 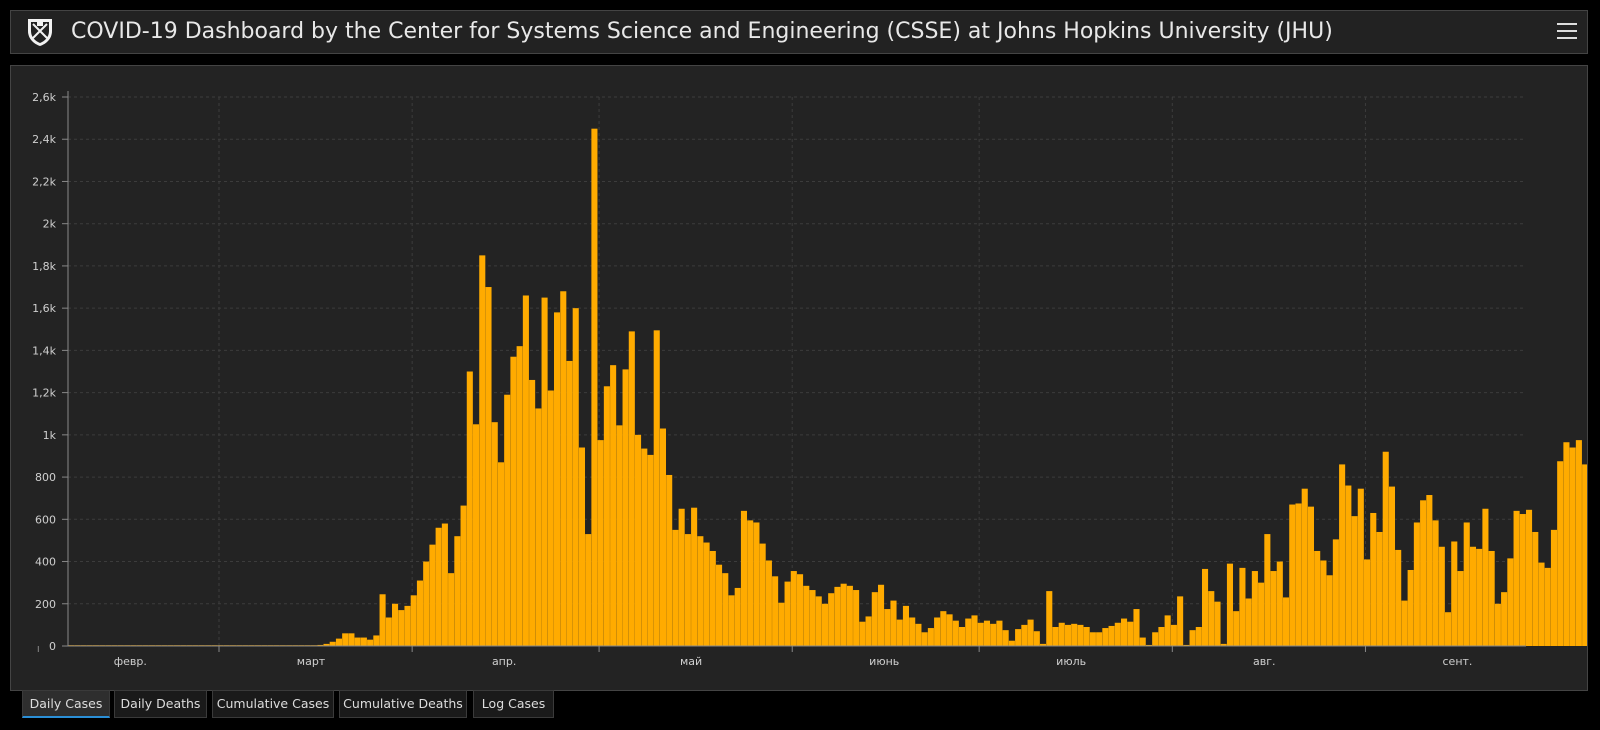 What do you see at coordinates (513, 704) in the screenshot?
I see `tab-log-cases: Log Cases` at bounding box center [513, 704].